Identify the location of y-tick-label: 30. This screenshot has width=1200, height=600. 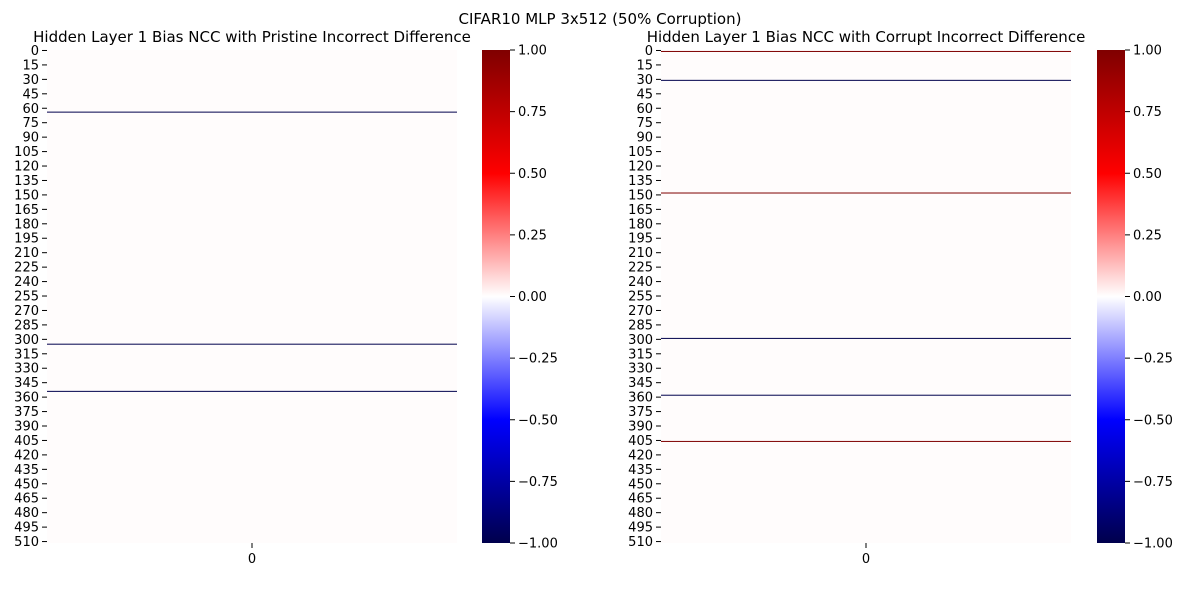
(644, 80).